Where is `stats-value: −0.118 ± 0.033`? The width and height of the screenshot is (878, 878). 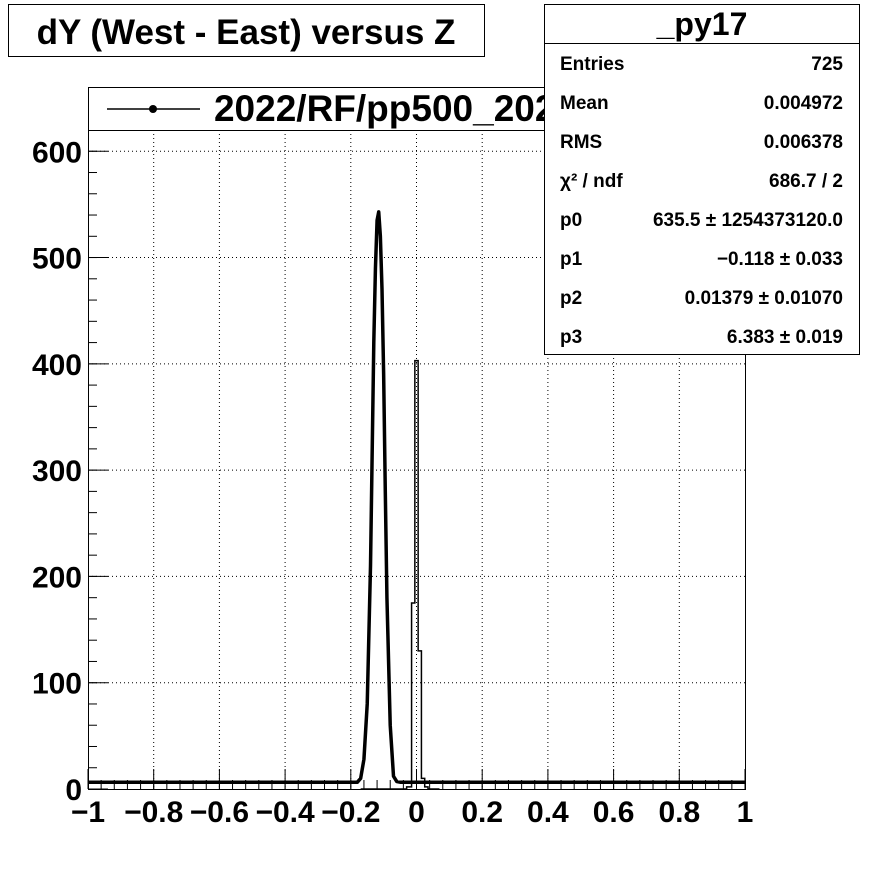
stats-value: −0.118 ± 0.033 is located at coordinates (780, 259).